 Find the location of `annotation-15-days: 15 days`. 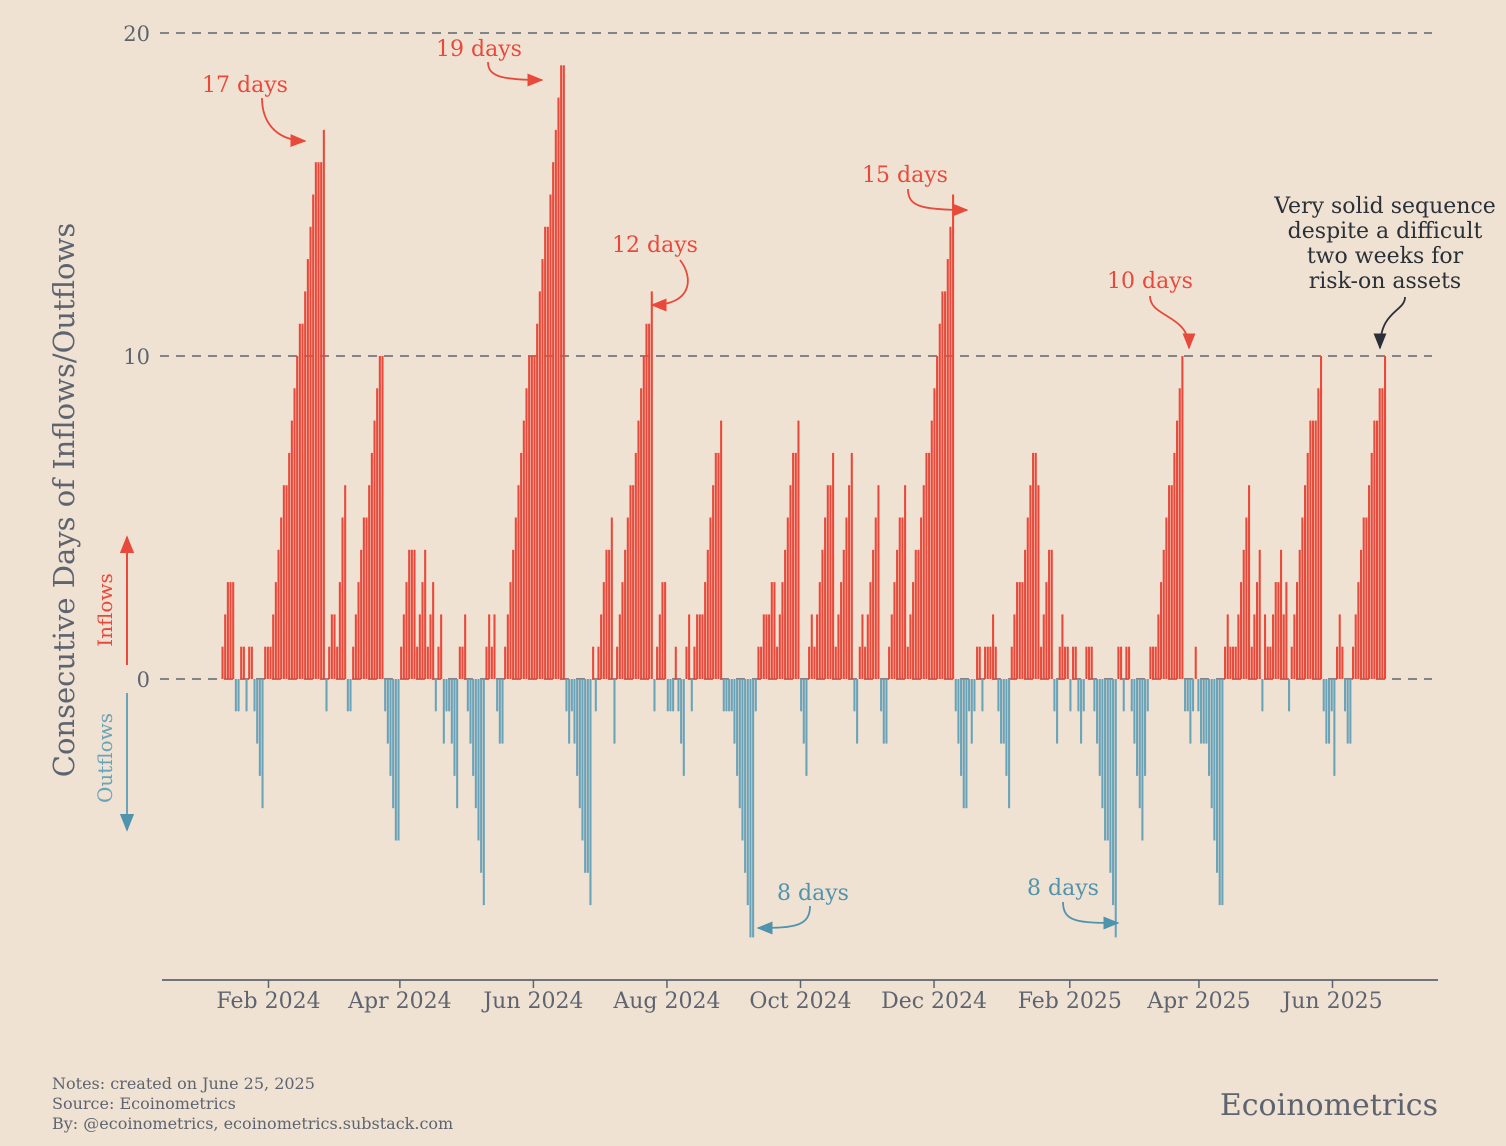

annotation-15-days: 15 days is located at coordinates (915, 190).